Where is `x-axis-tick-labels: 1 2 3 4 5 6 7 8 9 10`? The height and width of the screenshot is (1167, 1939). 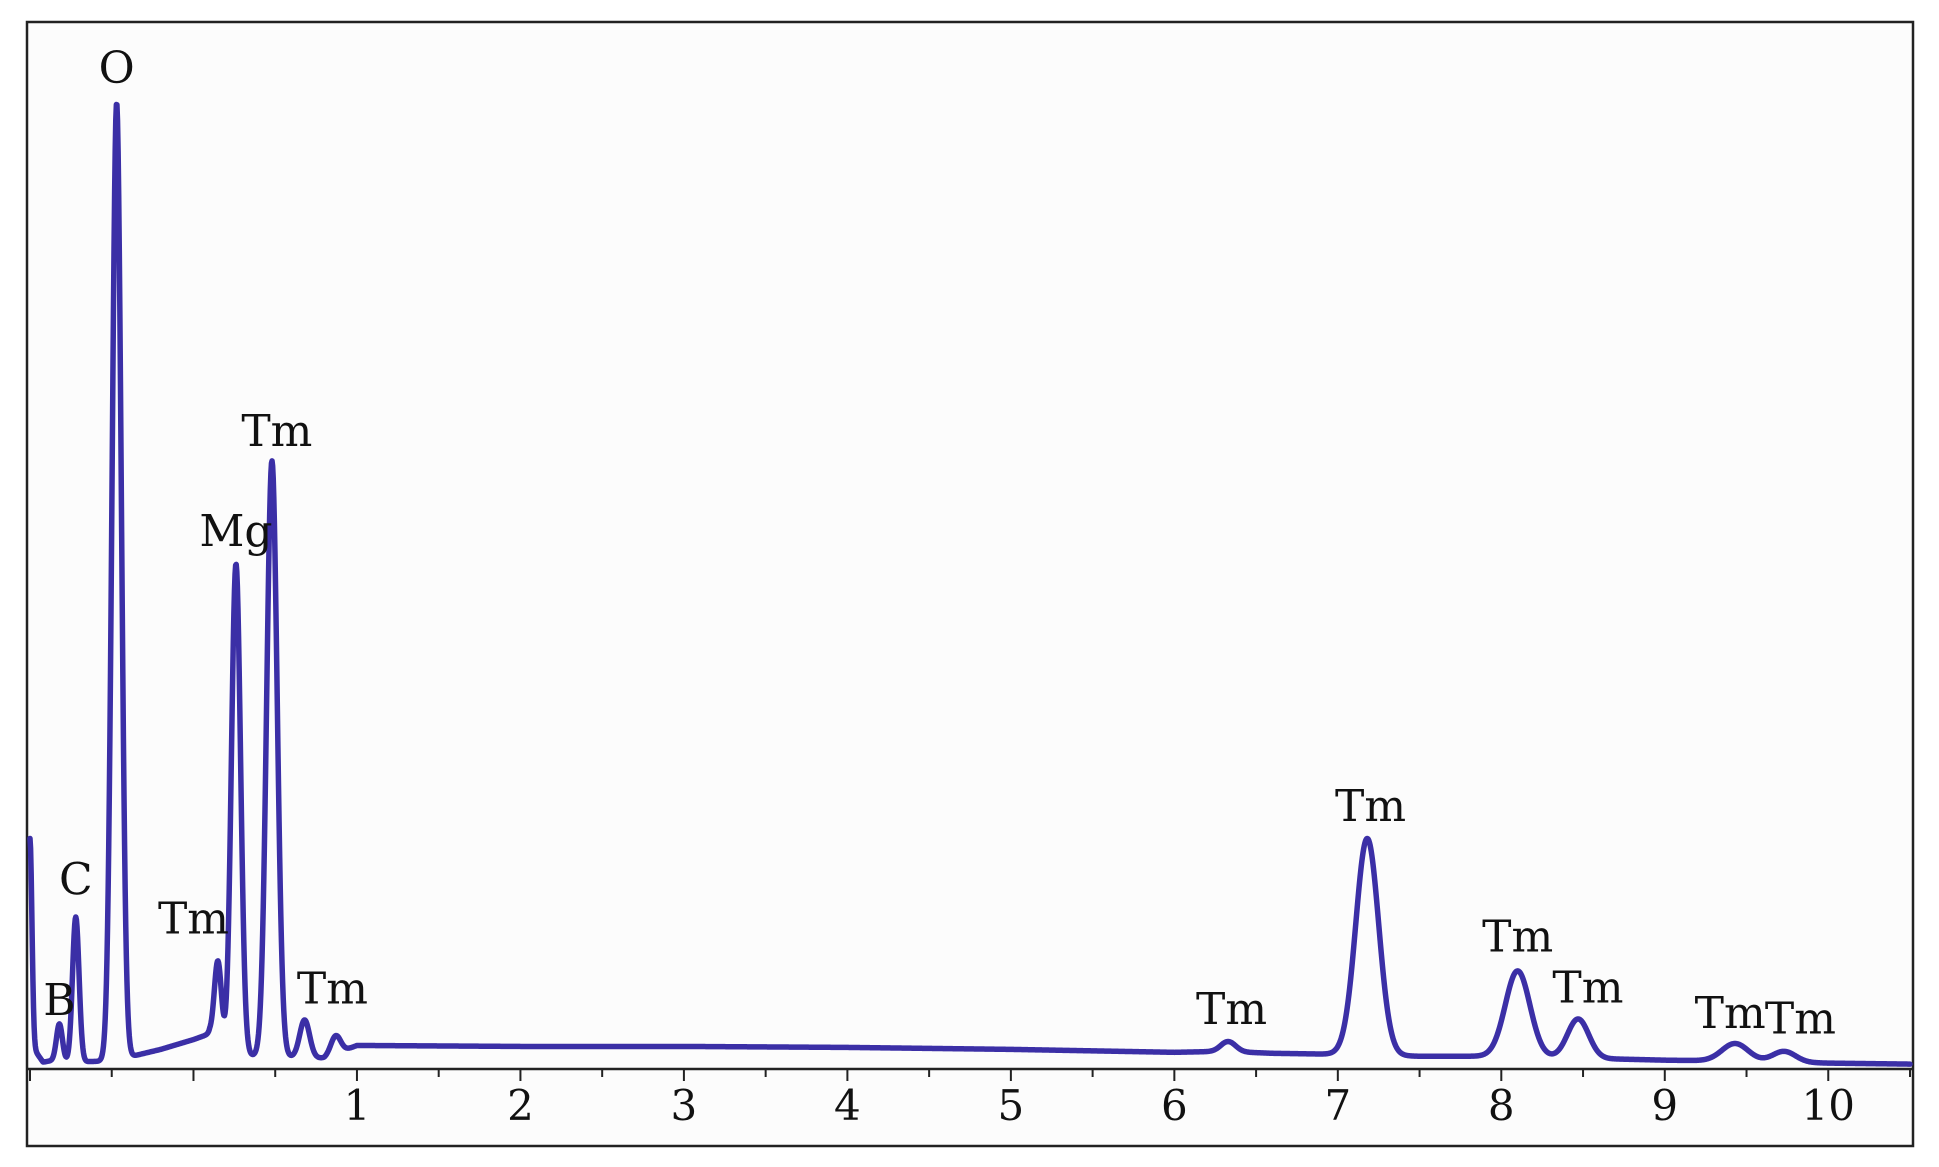 x-axis-tick-labels: 1 2 3 4 5 6 7 8 9 10 is located at coordinates (1099, 1105).